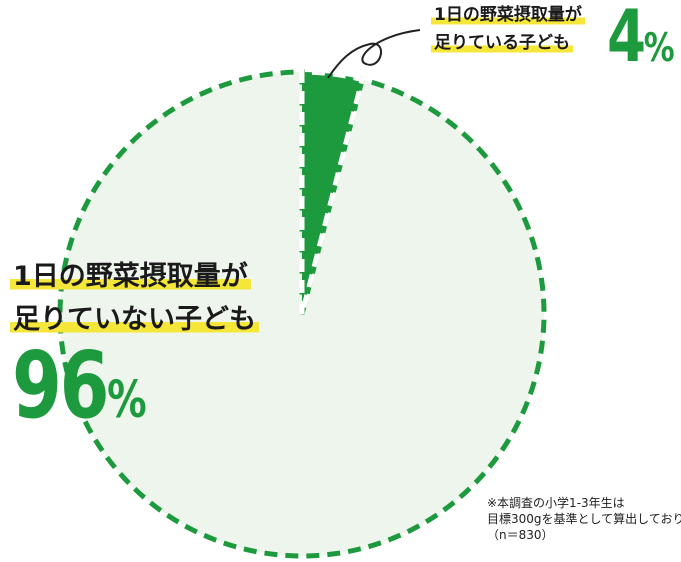 The height and width of the screenshot is (562, 681). What do you see at coordinates (502, 43) in the screenshot?
I see `slice-enough-label-line-2: 足りている子ども` at bounding box center [502, 43].